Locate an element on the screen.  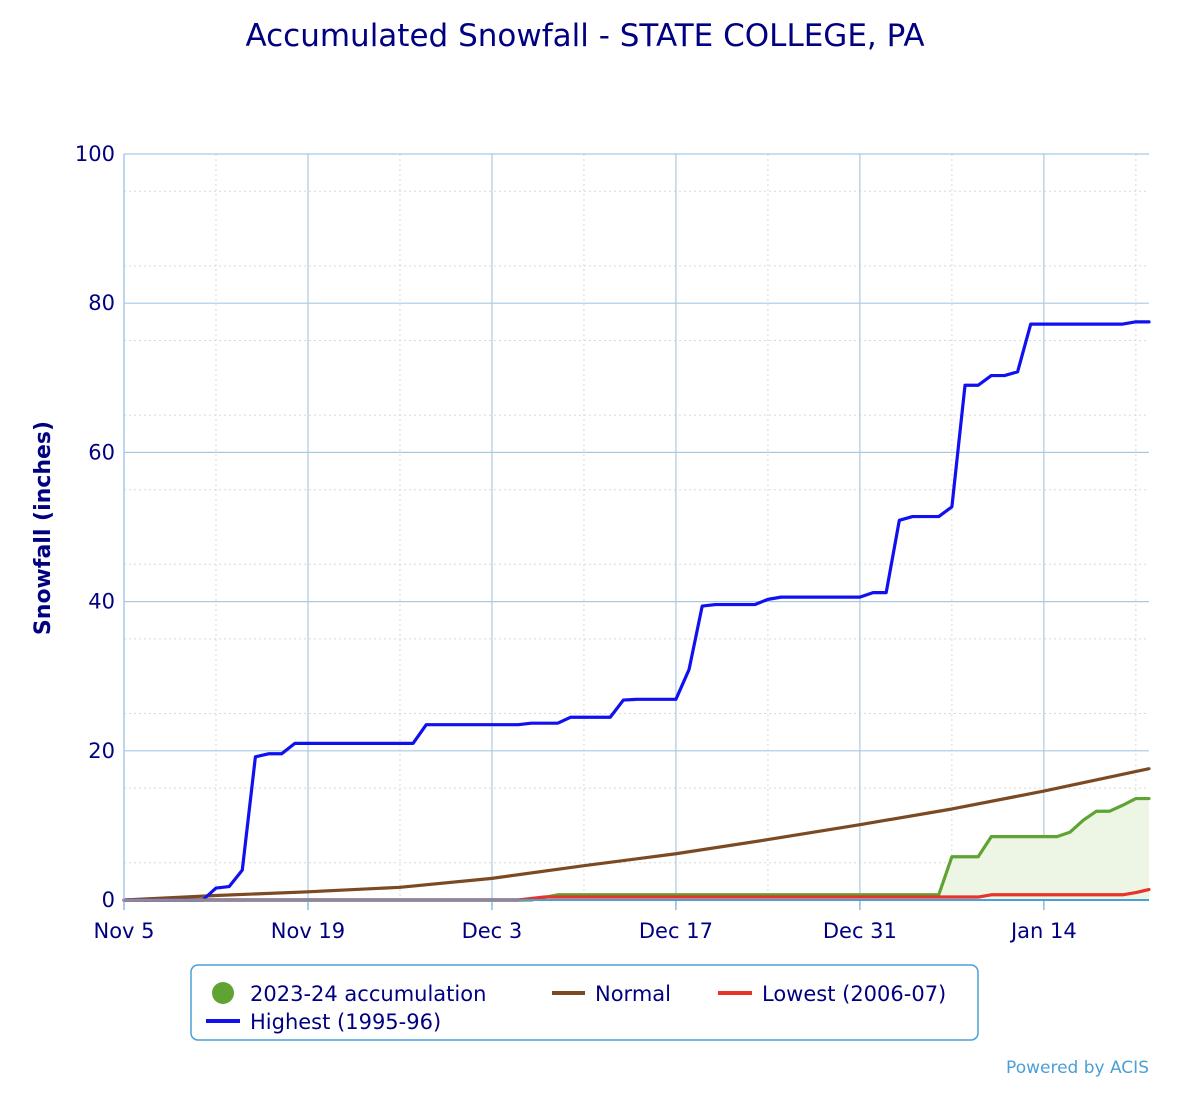
x-tick-label: Dec 3 is located at coordinates (492, 931).